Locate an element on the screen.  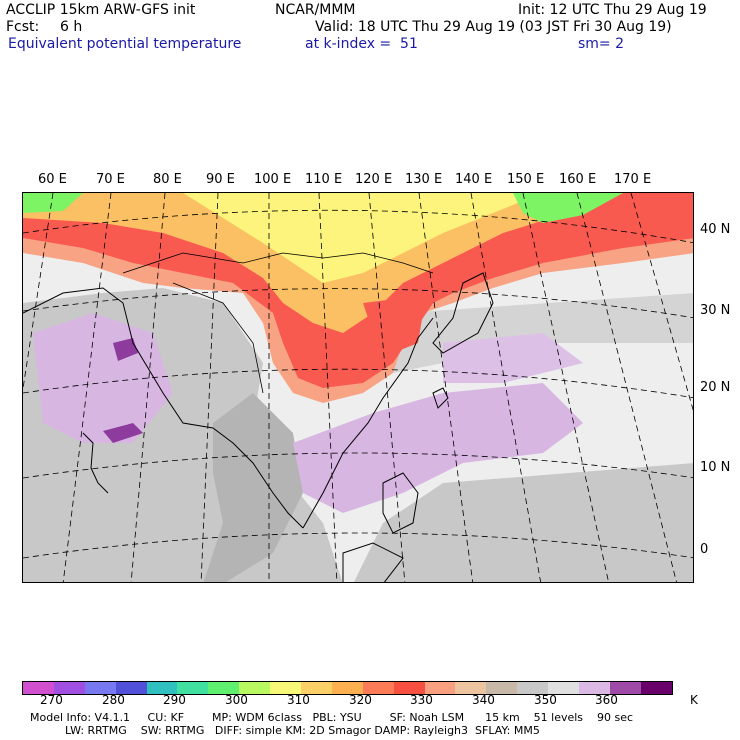
lon-label: 170 E is located at coordinates (633, 179).